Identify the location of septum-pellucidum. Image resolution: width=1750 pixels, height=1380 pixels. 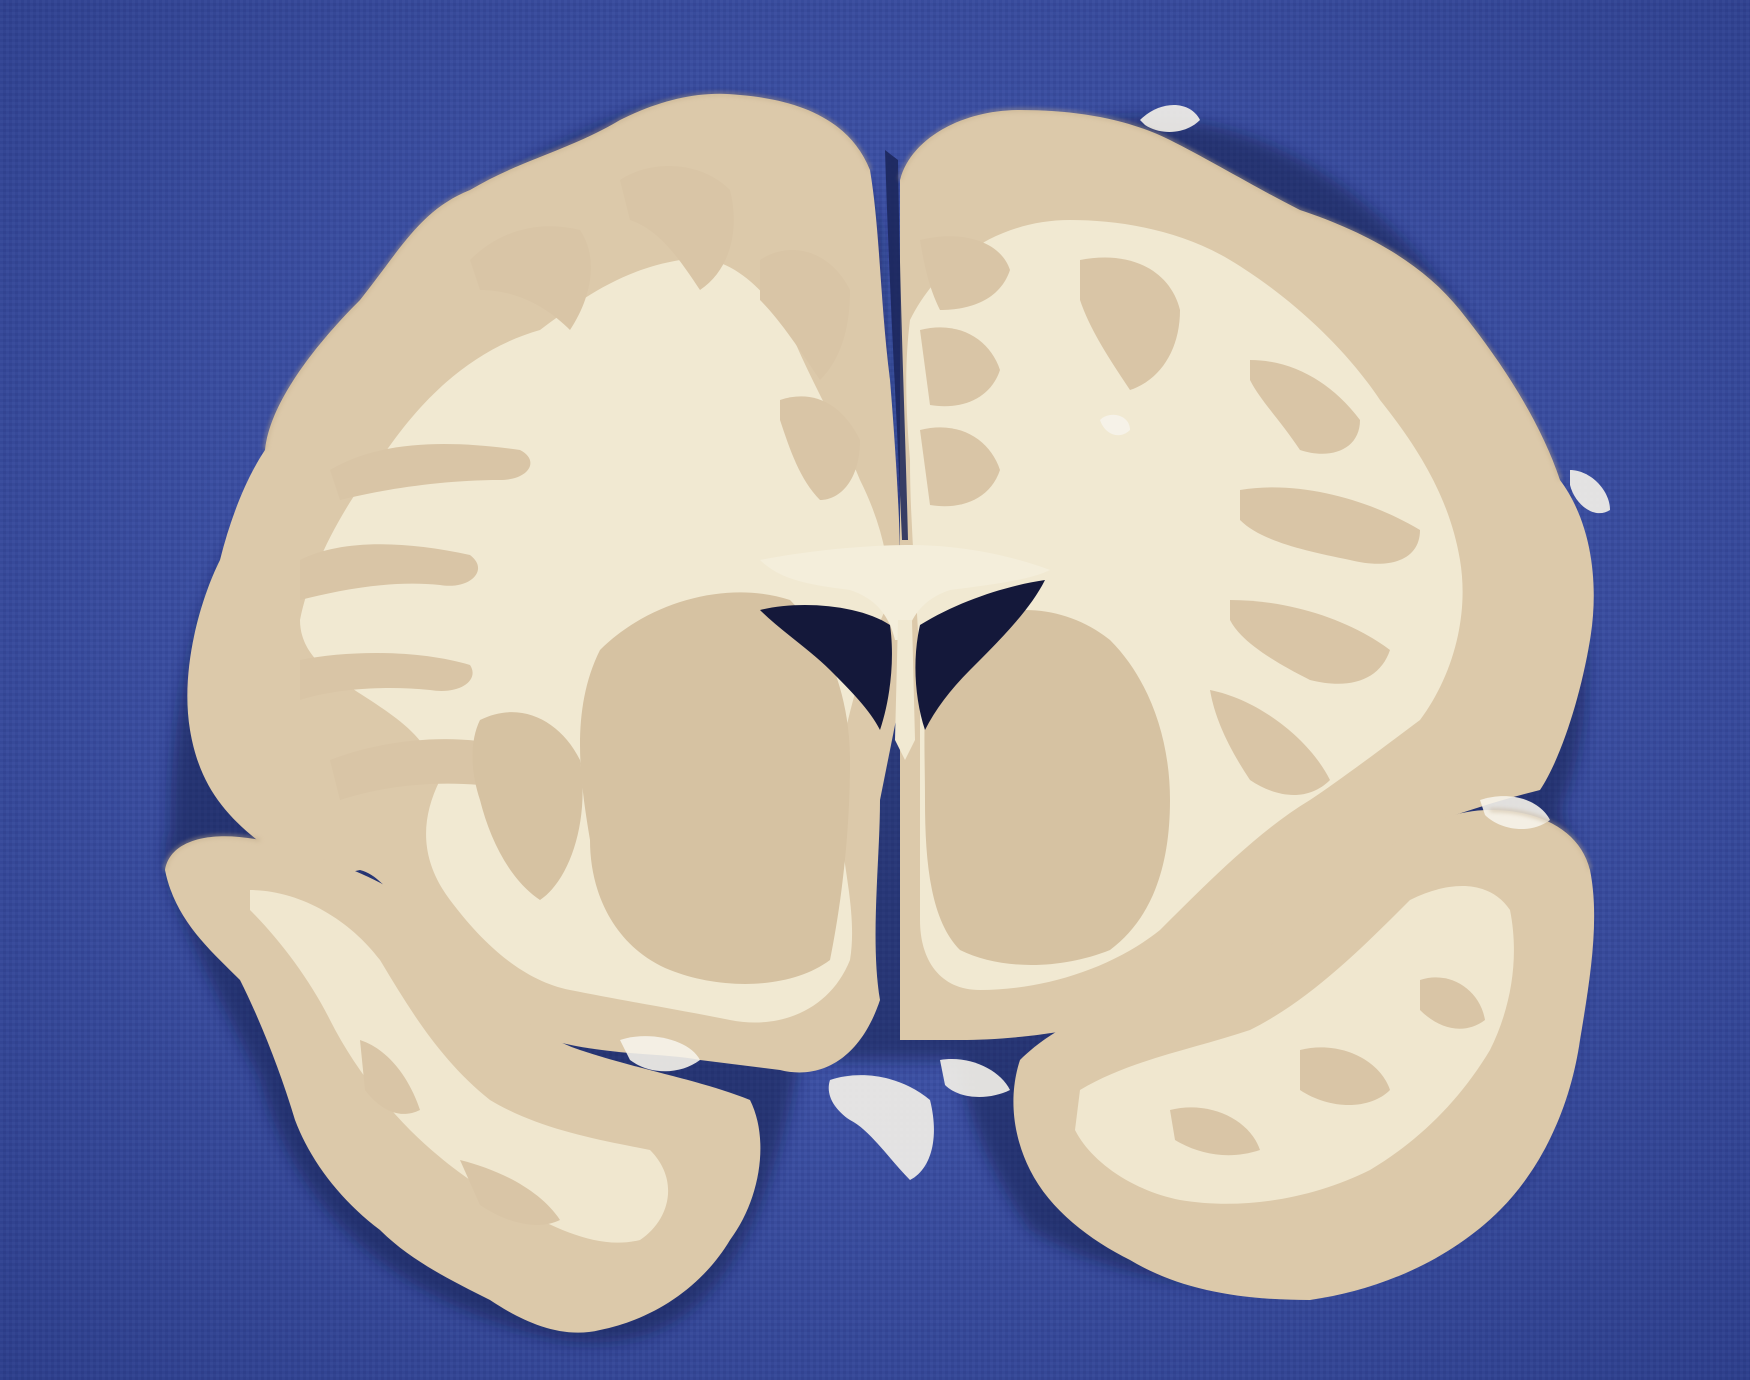
(905, 690).